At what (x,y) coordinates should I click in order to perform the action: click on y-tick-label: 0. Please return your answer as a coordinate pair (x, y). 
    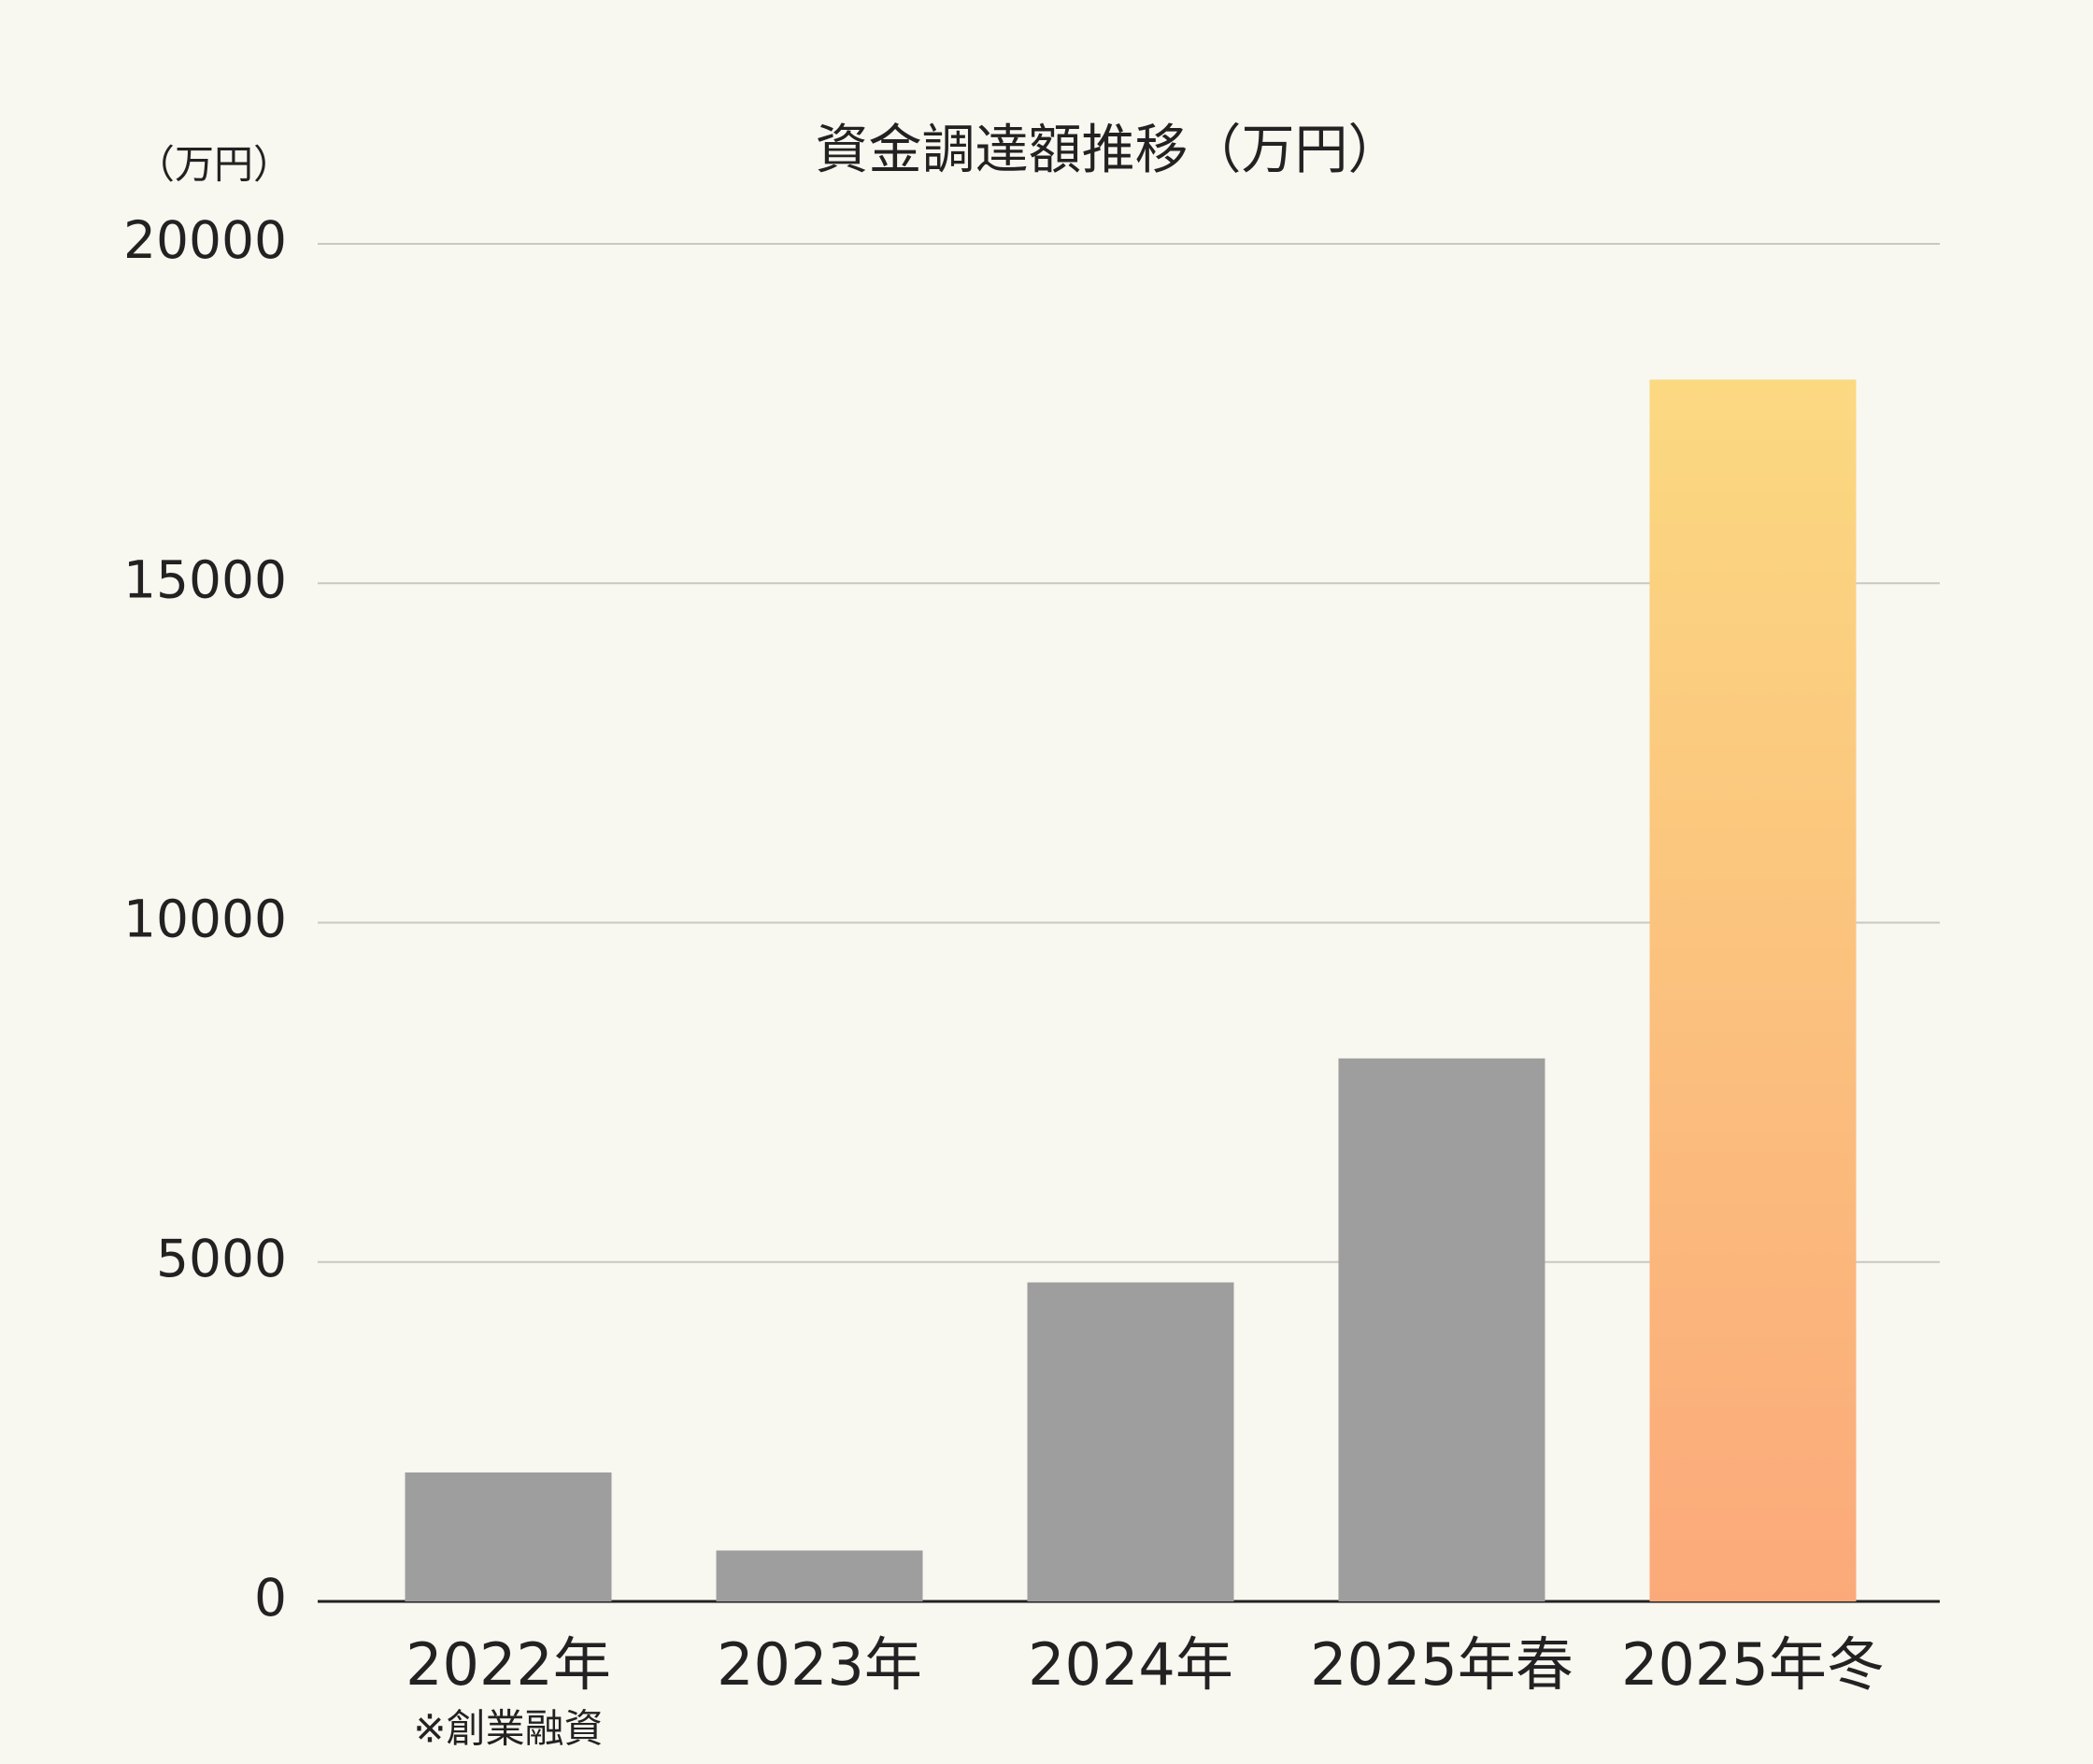
    Looking at the image, I should click on (270, 1598).